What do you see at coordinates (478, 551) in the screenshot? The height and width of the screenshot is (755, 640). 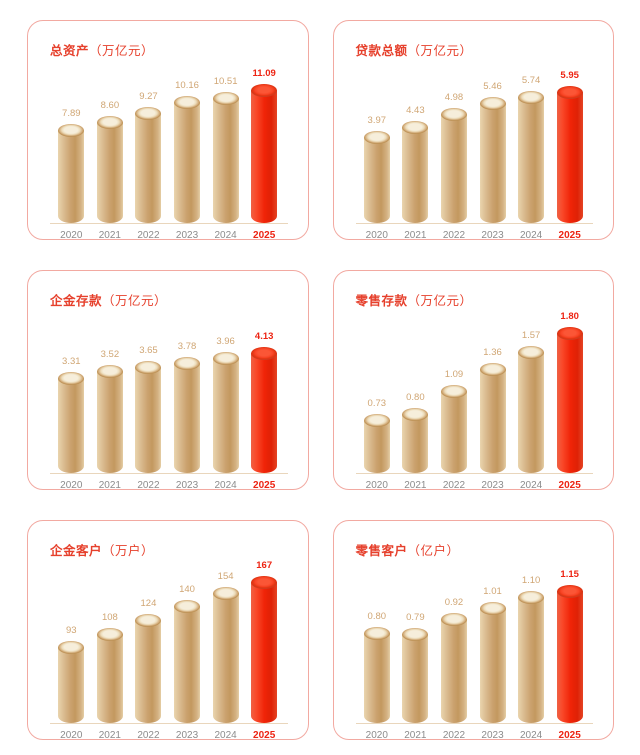 I see `chart-title: 零售客户（亿户）` at bounding box center [478, 551].